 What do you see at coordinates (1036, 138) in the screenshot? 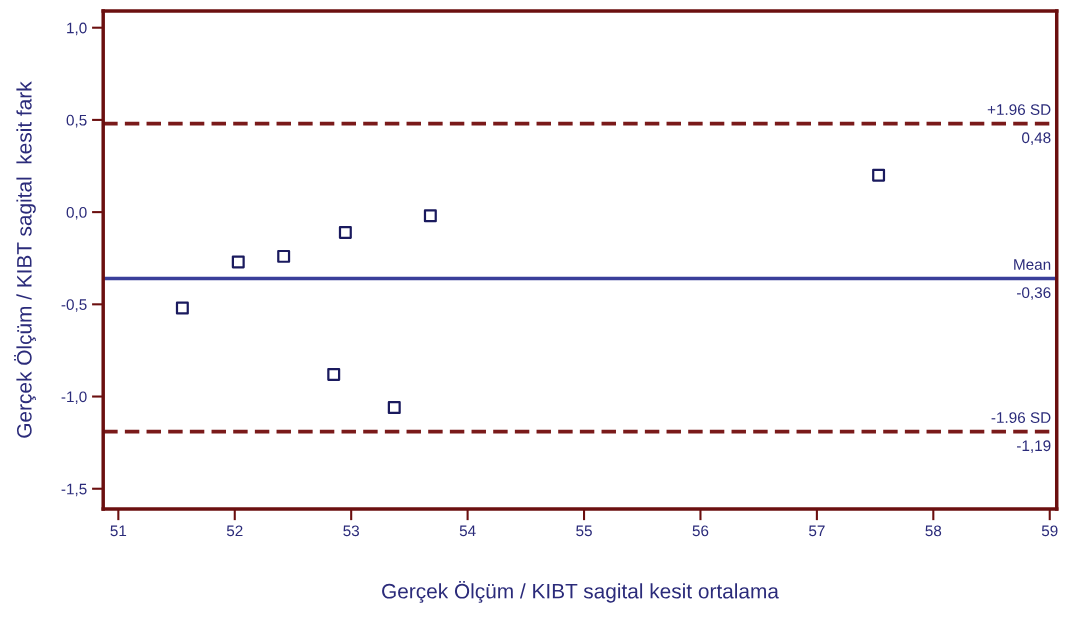
I see `annotation: 0,48` at bounding box center [1036, 138].